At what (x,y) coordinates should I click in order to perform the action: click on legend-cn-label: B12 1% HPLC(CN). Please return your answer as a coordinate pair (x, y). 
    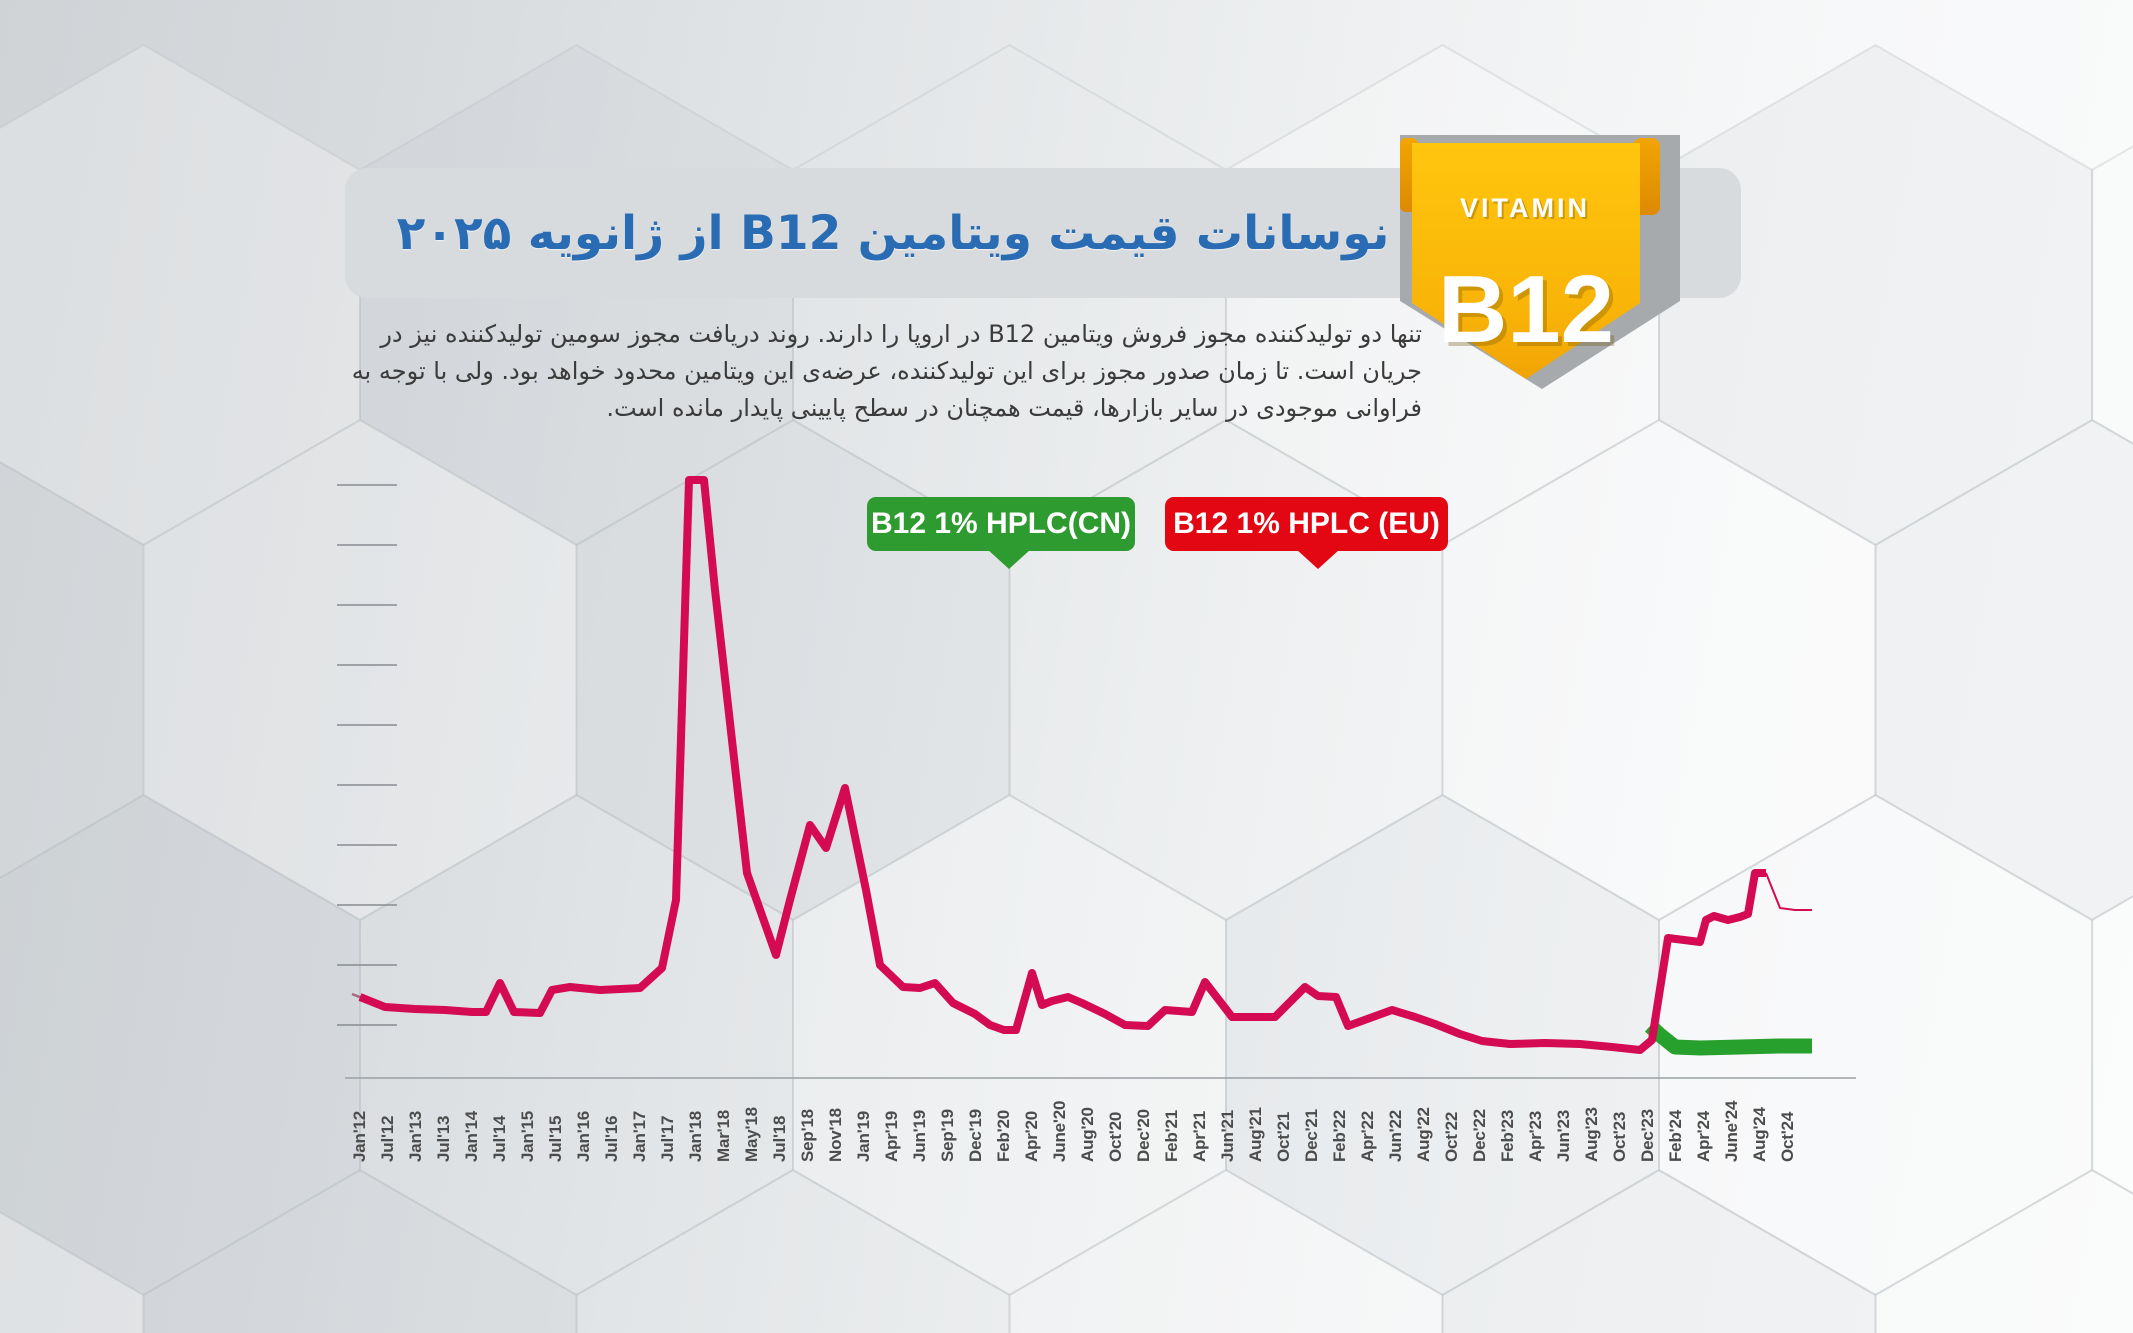
    Looking at the image, I should click on (1001, 523).